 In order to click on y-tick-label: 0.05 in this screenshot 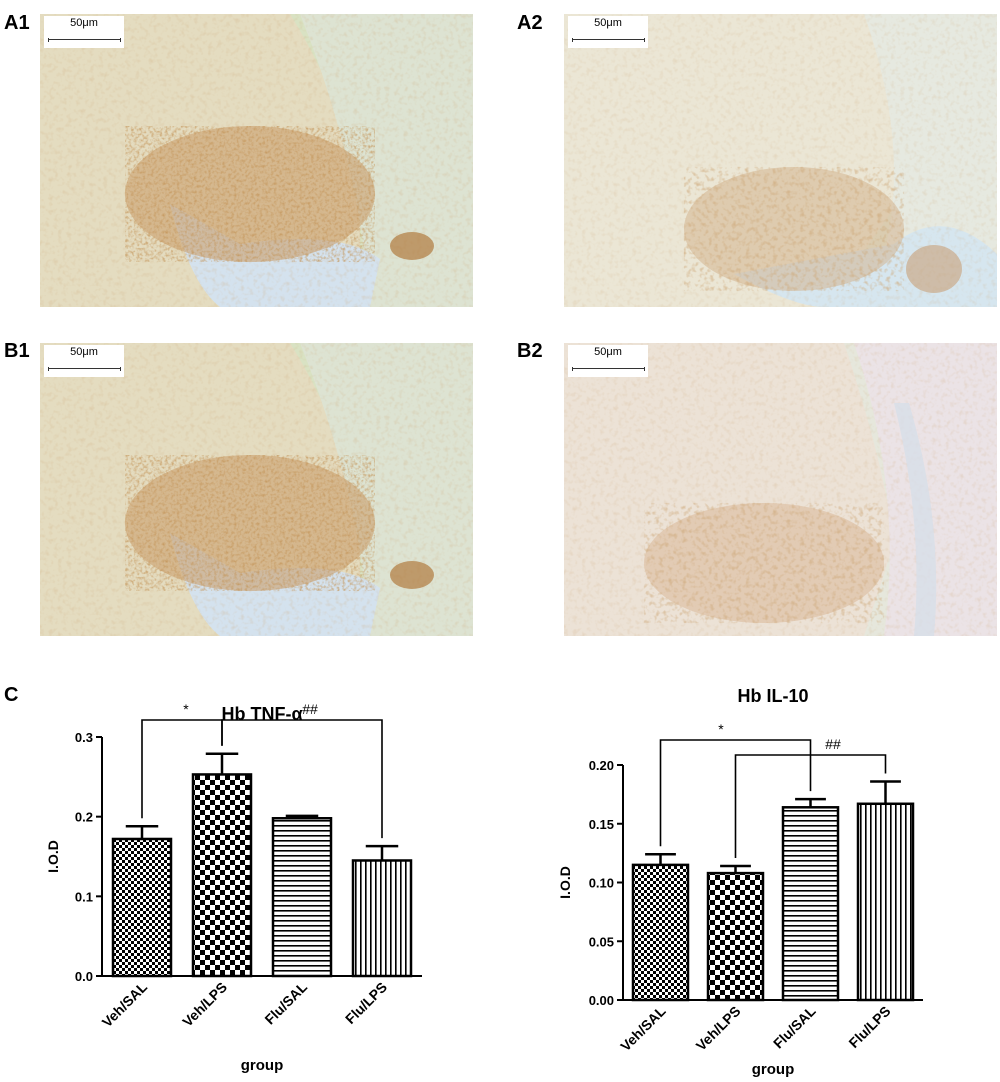, I will do `click(601, 941)`.